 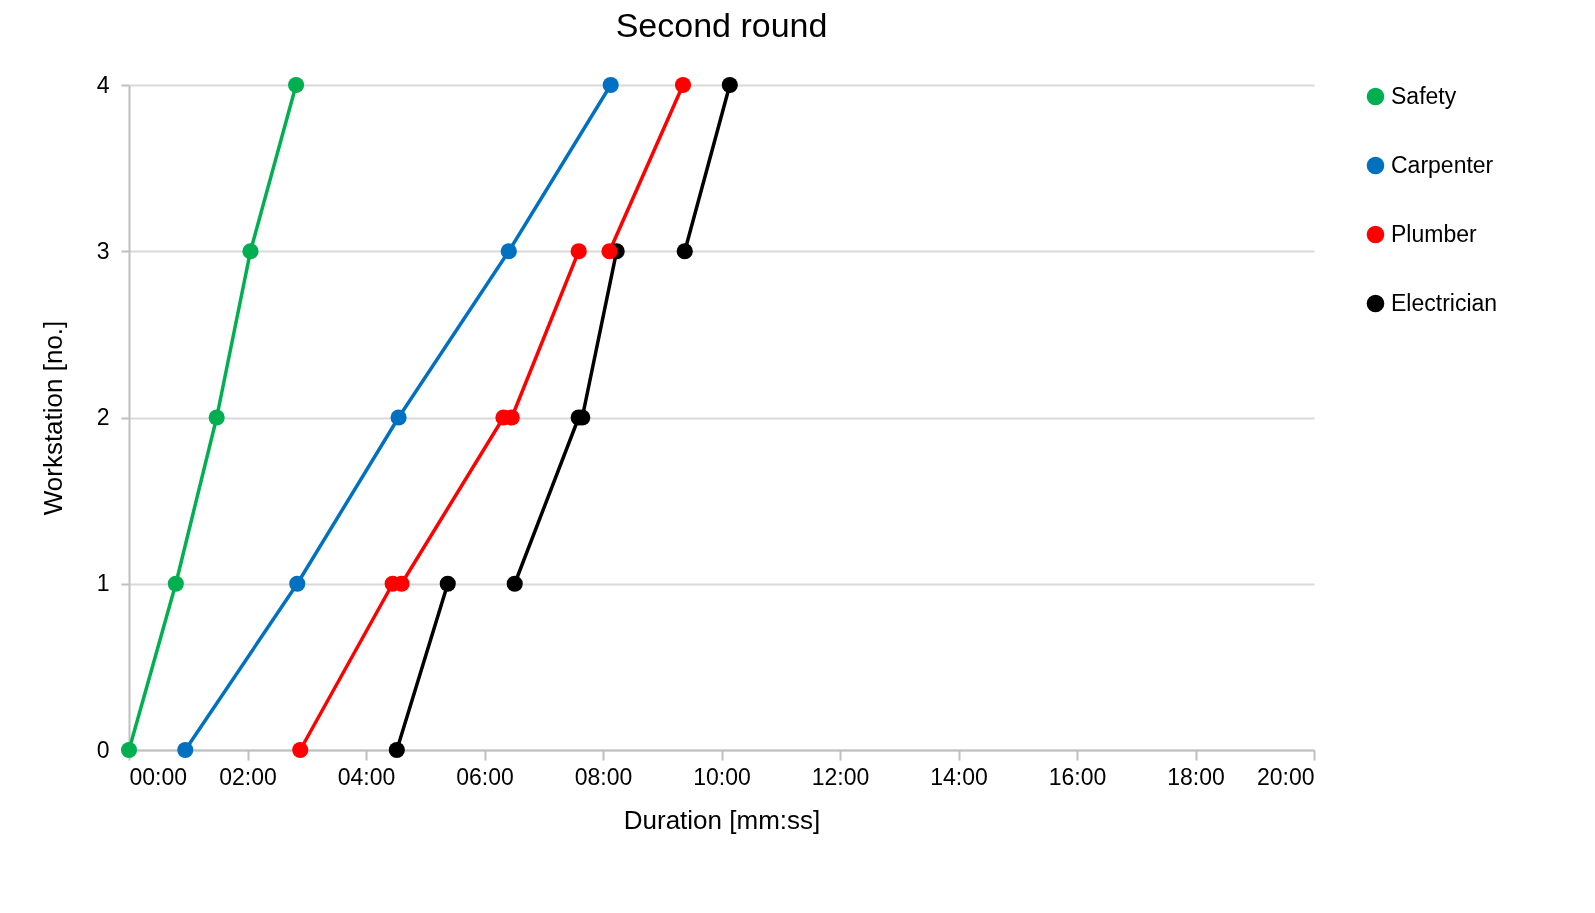 What do you see at coordinates (959, 776) in the screenshot?
I see `x-tick-label: 14:00` at bounding box center [959, 776].